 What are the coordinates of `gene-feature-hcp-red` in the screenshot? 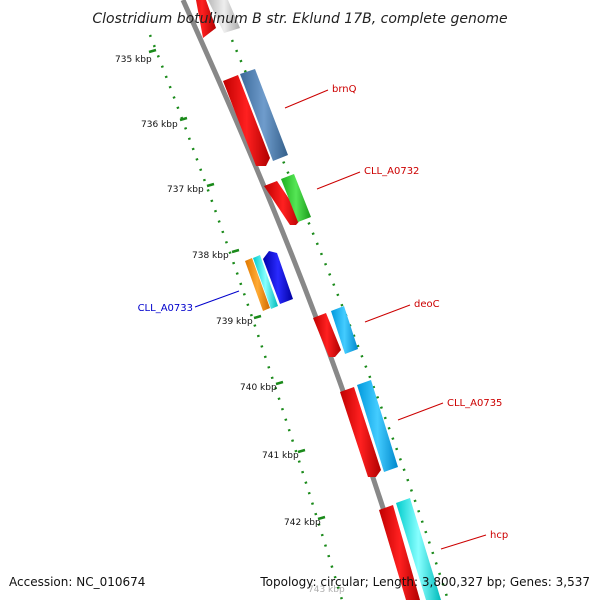 It's located at (399, 552).